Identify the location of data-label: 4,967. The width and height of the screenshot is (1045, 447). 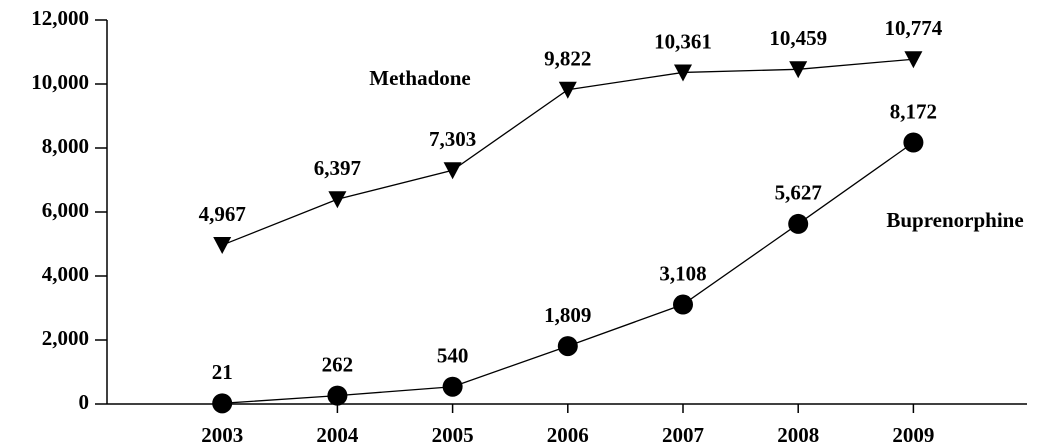
(222, 214).